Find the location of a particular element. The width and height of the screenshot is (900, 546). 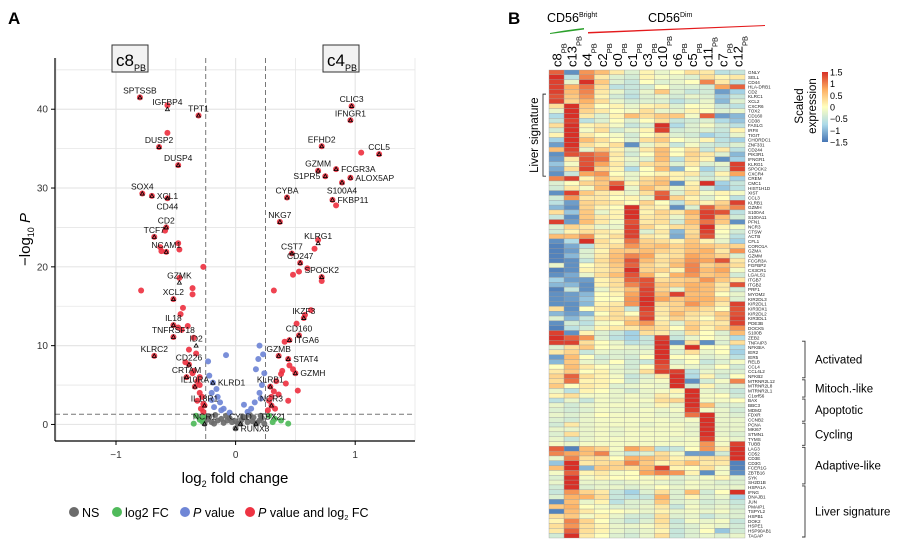

column-header: c2PB is located at coordinates (604, 55).